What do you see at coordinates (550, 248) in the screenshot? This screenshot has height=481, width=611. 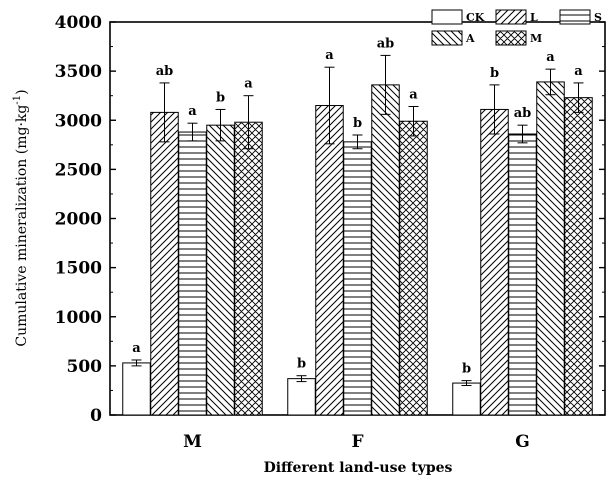 I see `bar-a-g` at bounding box center [550, 248].